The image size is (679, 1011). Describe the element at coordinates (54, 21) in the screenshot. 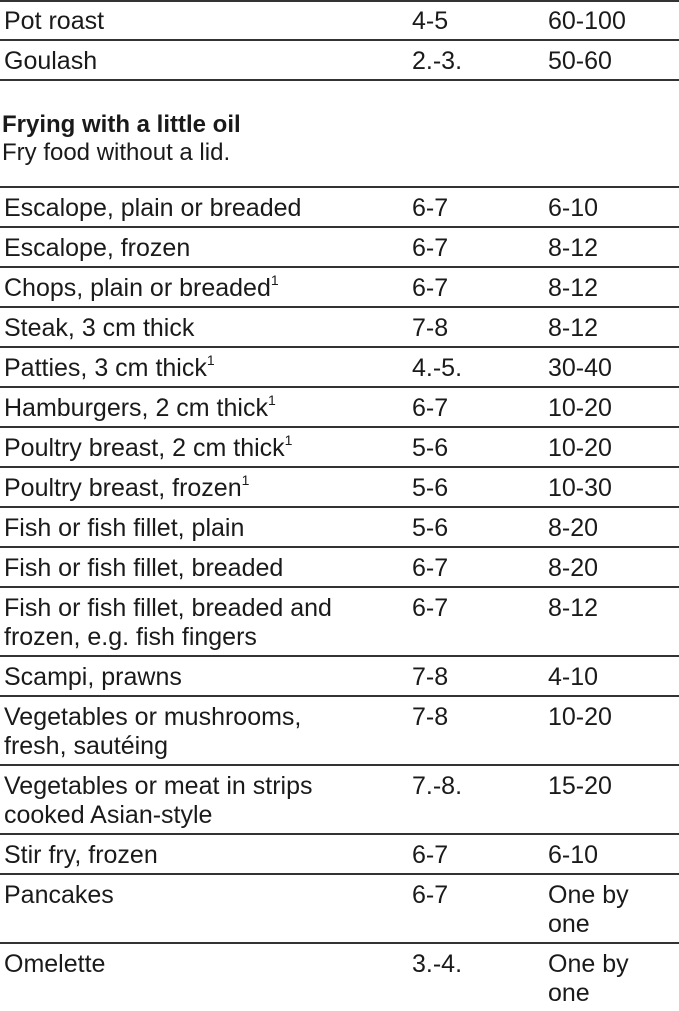

I see `food-name: Pot roast` at that location.